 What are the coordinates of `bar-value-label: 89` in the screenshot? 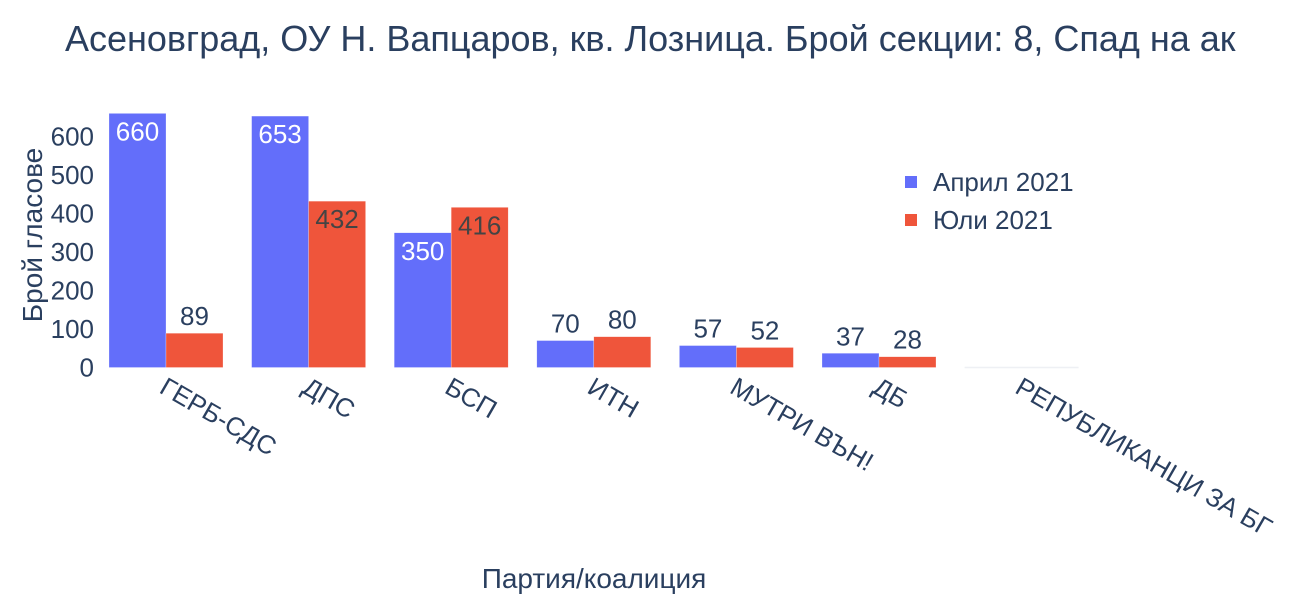 It's located at (194, 316).